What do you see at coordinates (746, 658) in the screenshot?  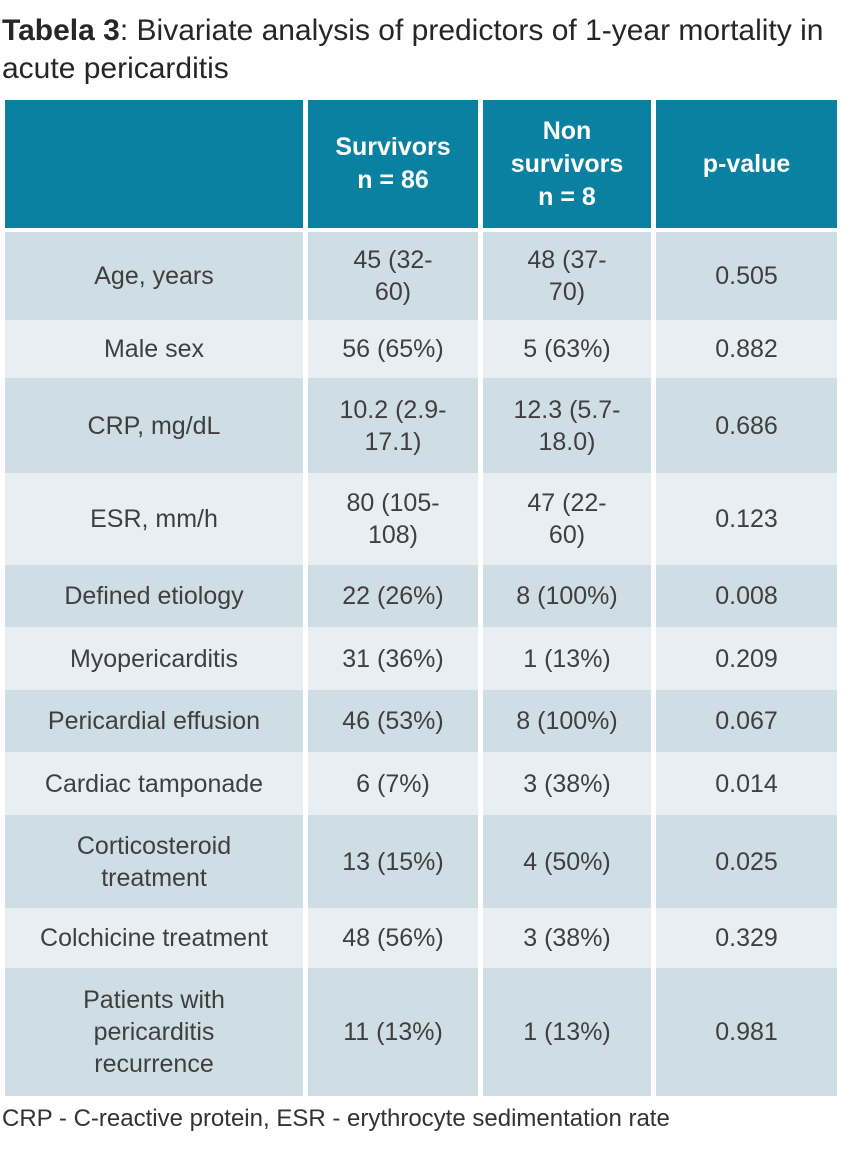 I see `p-value-cell: 0.209` at bounding box center [746, 658].